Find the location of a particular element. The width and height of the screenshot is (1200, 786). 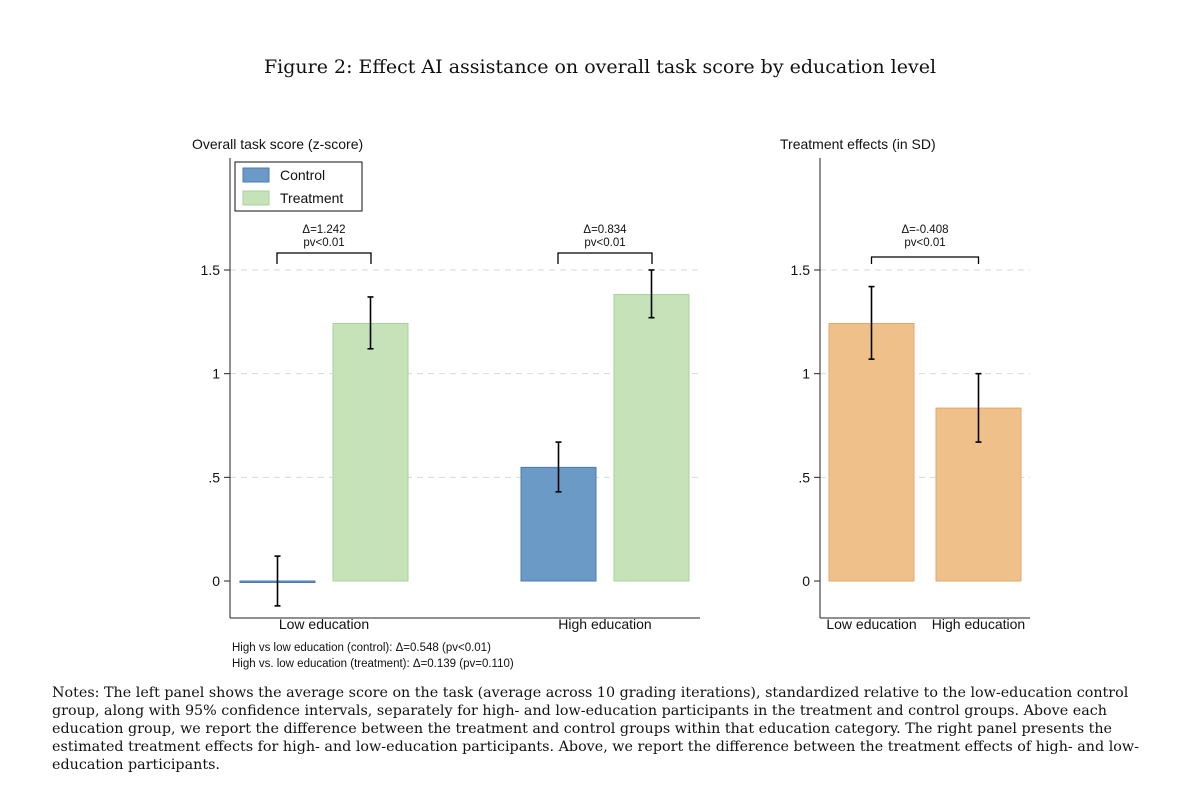

bar-effect-low is located at coordinates (871, 452).